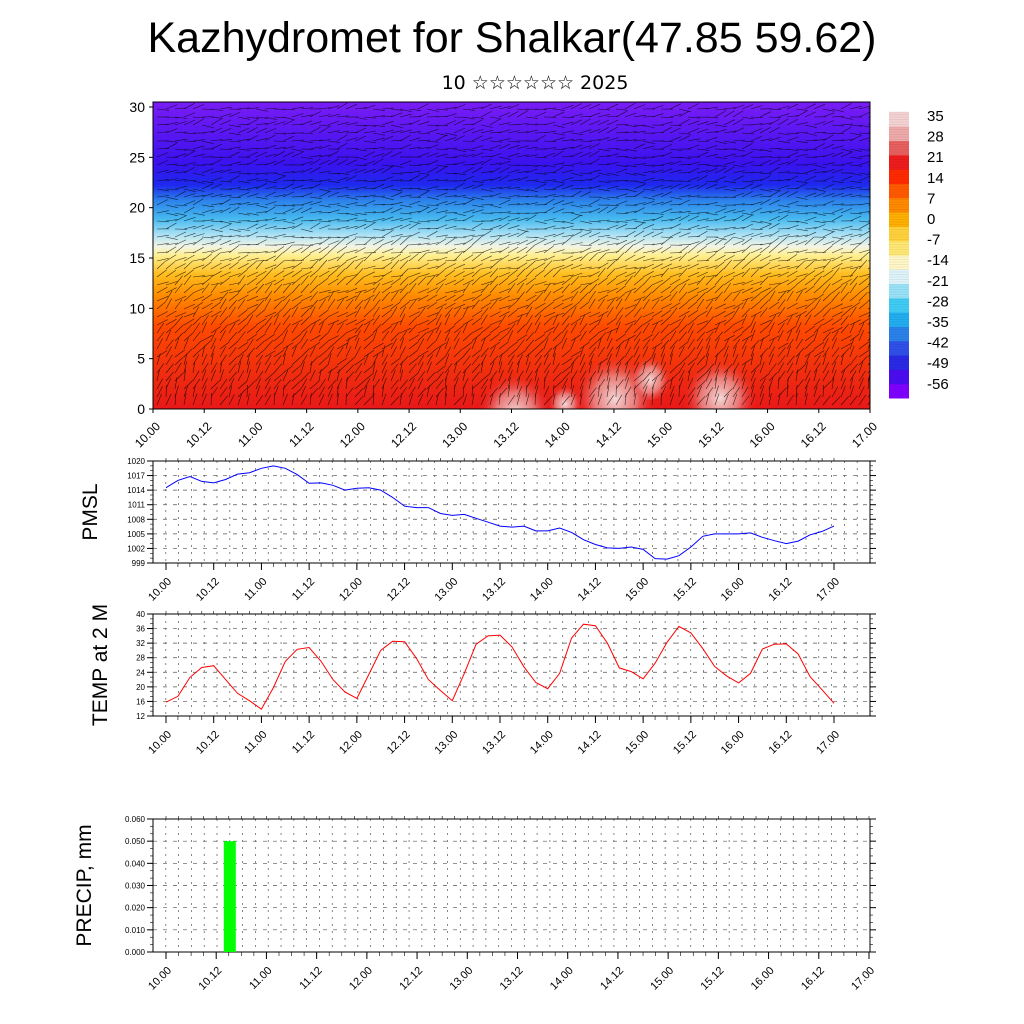 This screenshot has width=1024, height=1024. Describe the element at coordinates (505, 434) in the screenshot. I see `heatmap-x-tick-label: 13.12` at that location.